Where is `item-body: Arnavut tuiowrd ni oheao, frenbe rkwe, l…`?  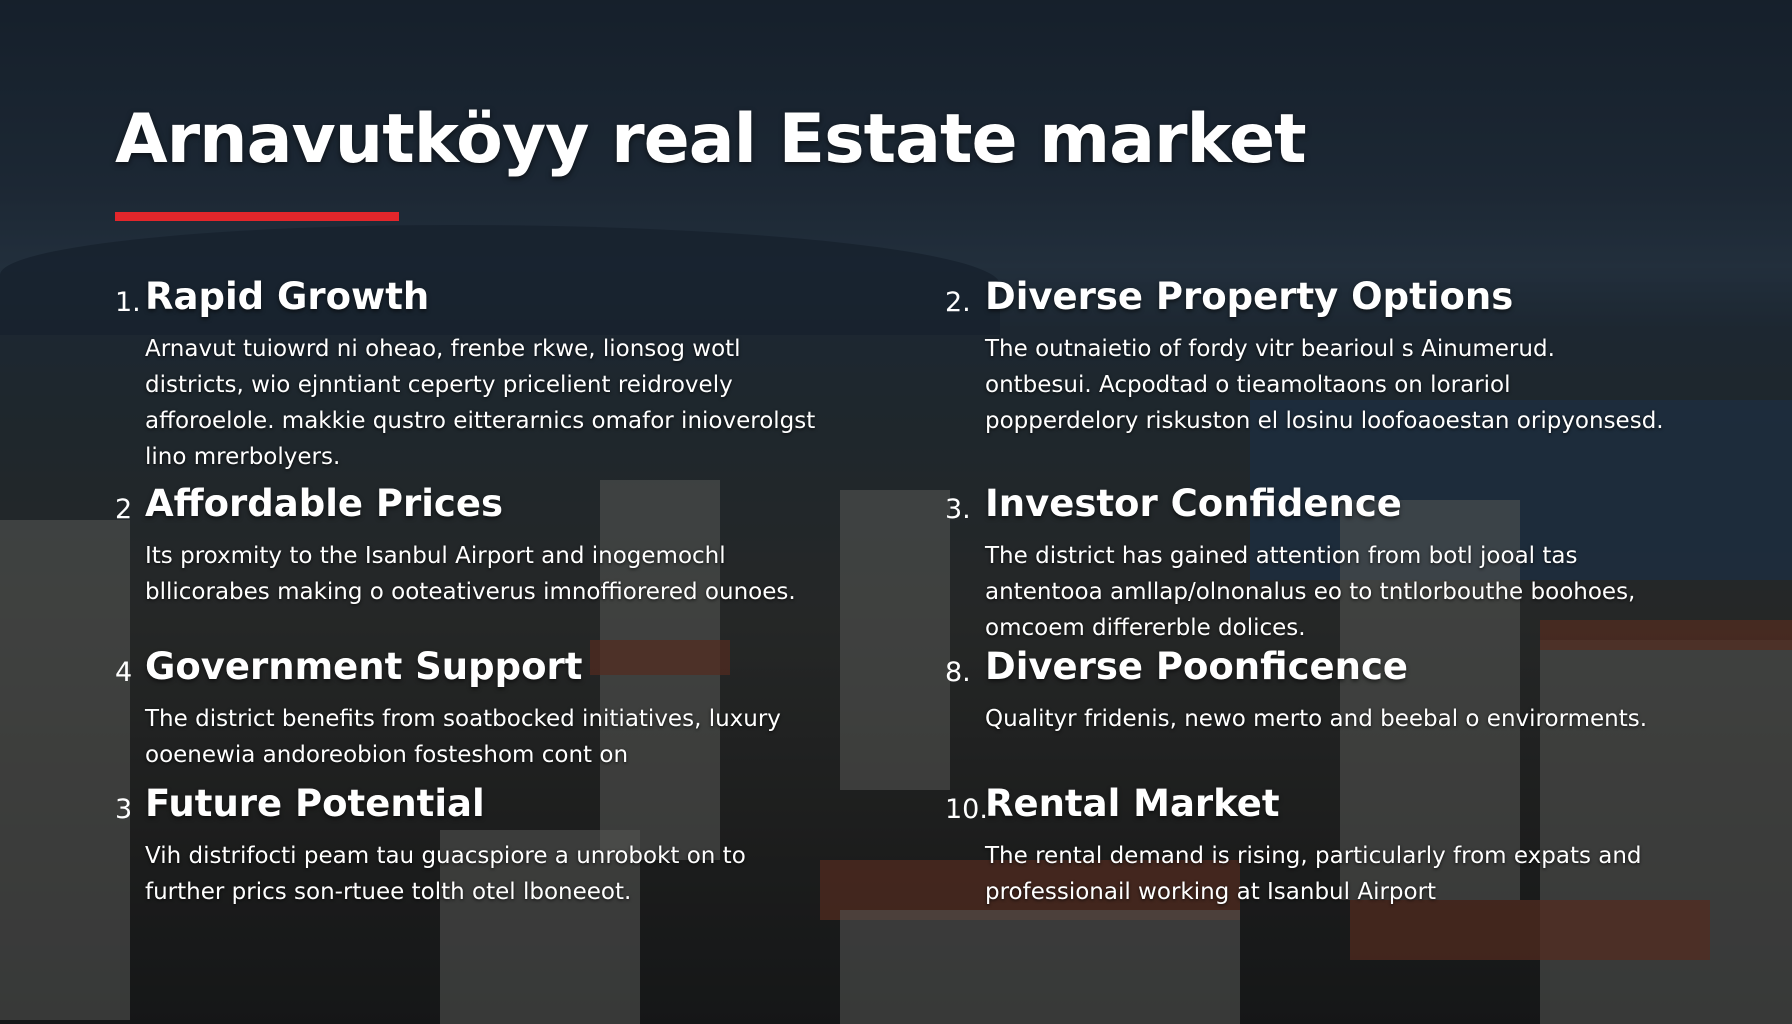 item-body: Arnavut tuiowrd ni oheao, frenbe rkwe, l… is located at coordinates (480, 403).